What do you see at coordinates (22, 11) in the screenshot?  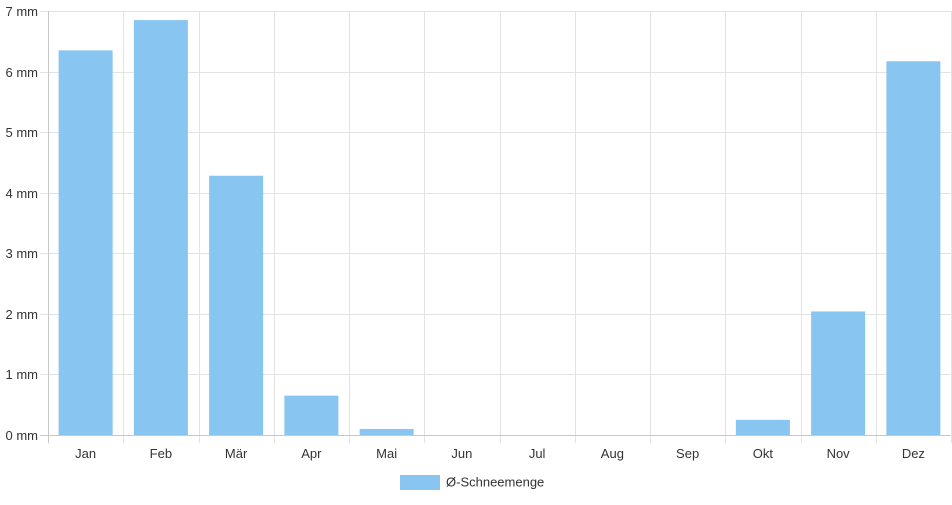 I see `y-tick-label: 7 mm` at bounding box center [22, 11].